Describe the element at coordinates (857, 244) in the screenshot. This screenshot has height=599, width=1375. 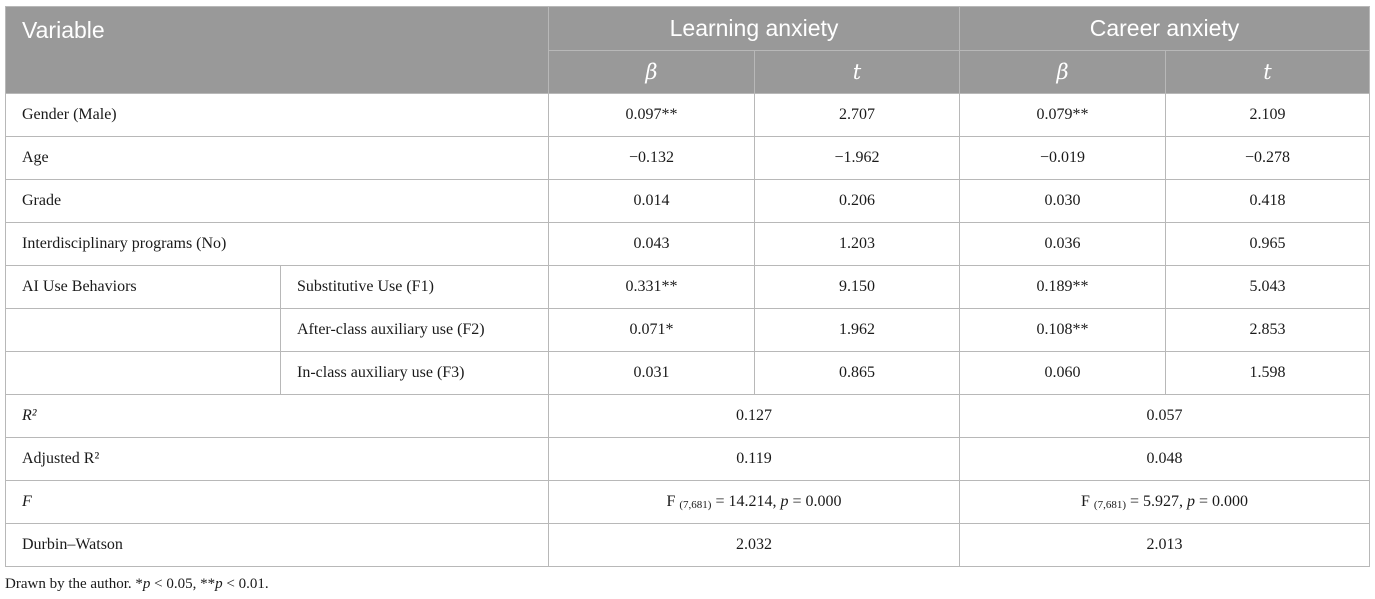
I see `learning-t-cell: 1.203` at that location.